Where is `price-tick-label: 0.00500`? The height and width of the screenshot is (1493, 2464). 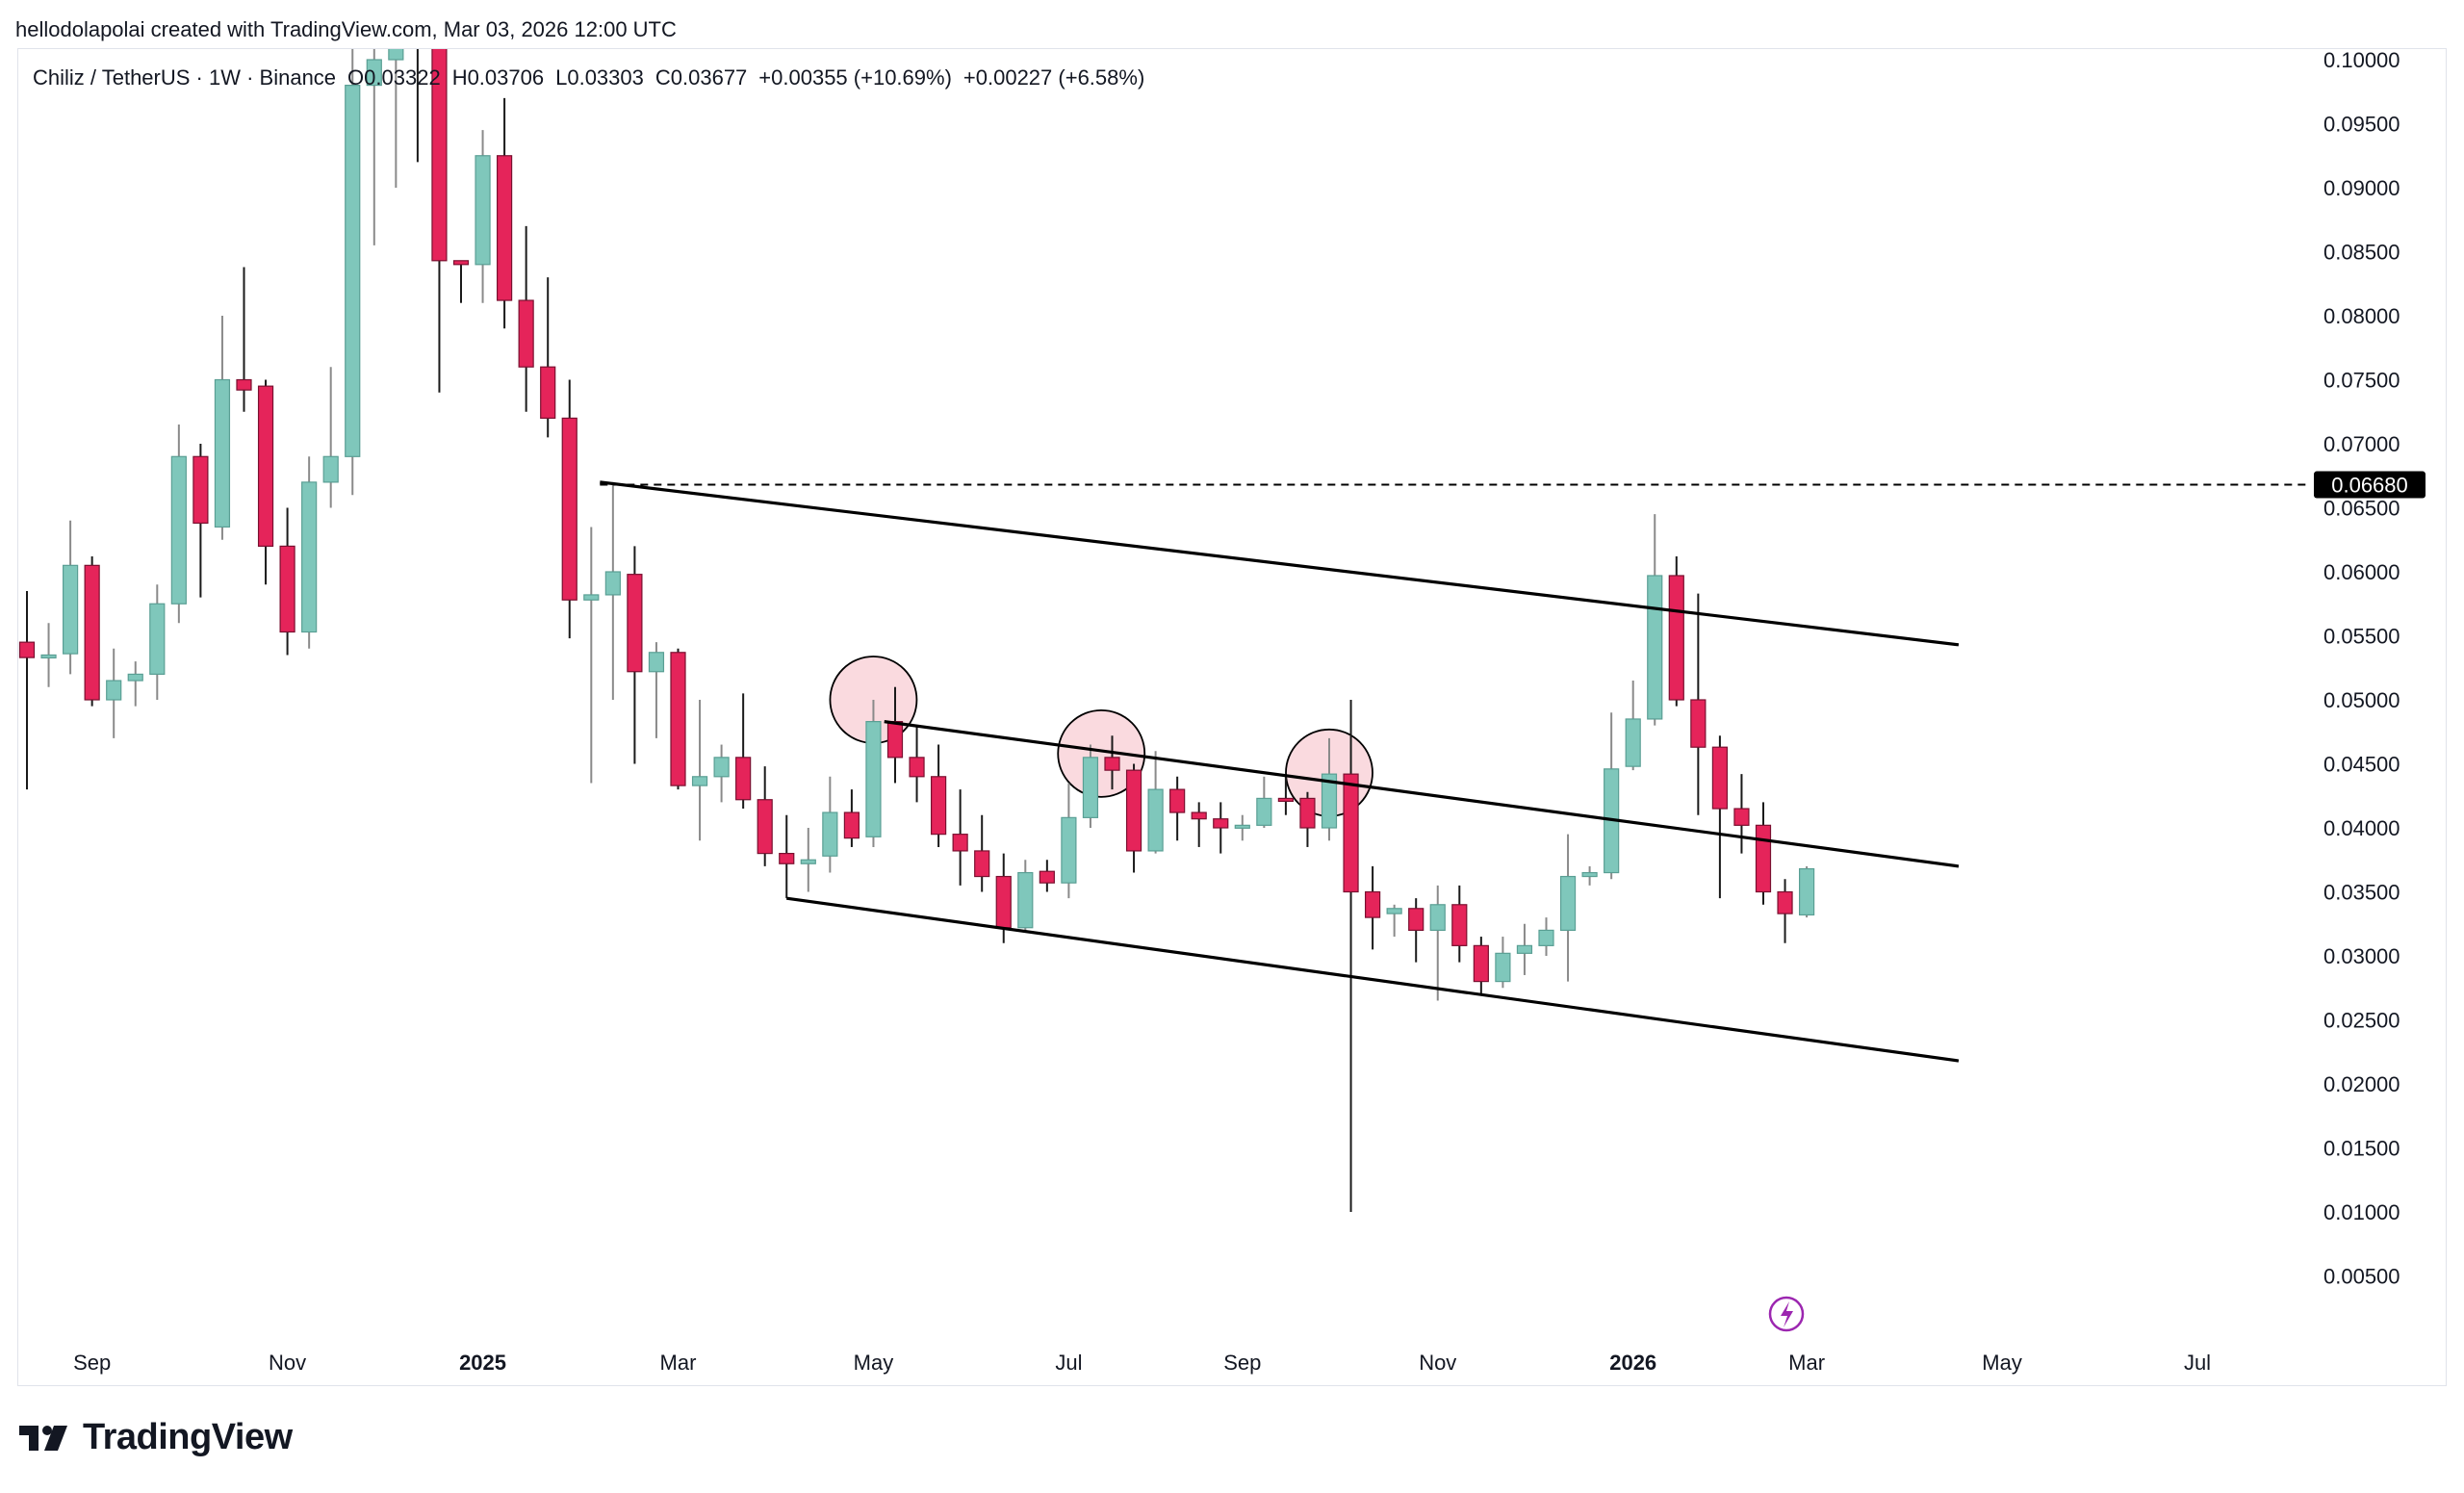
price-tick-label: 0.00500 is located at coordinates (2361, 1277).